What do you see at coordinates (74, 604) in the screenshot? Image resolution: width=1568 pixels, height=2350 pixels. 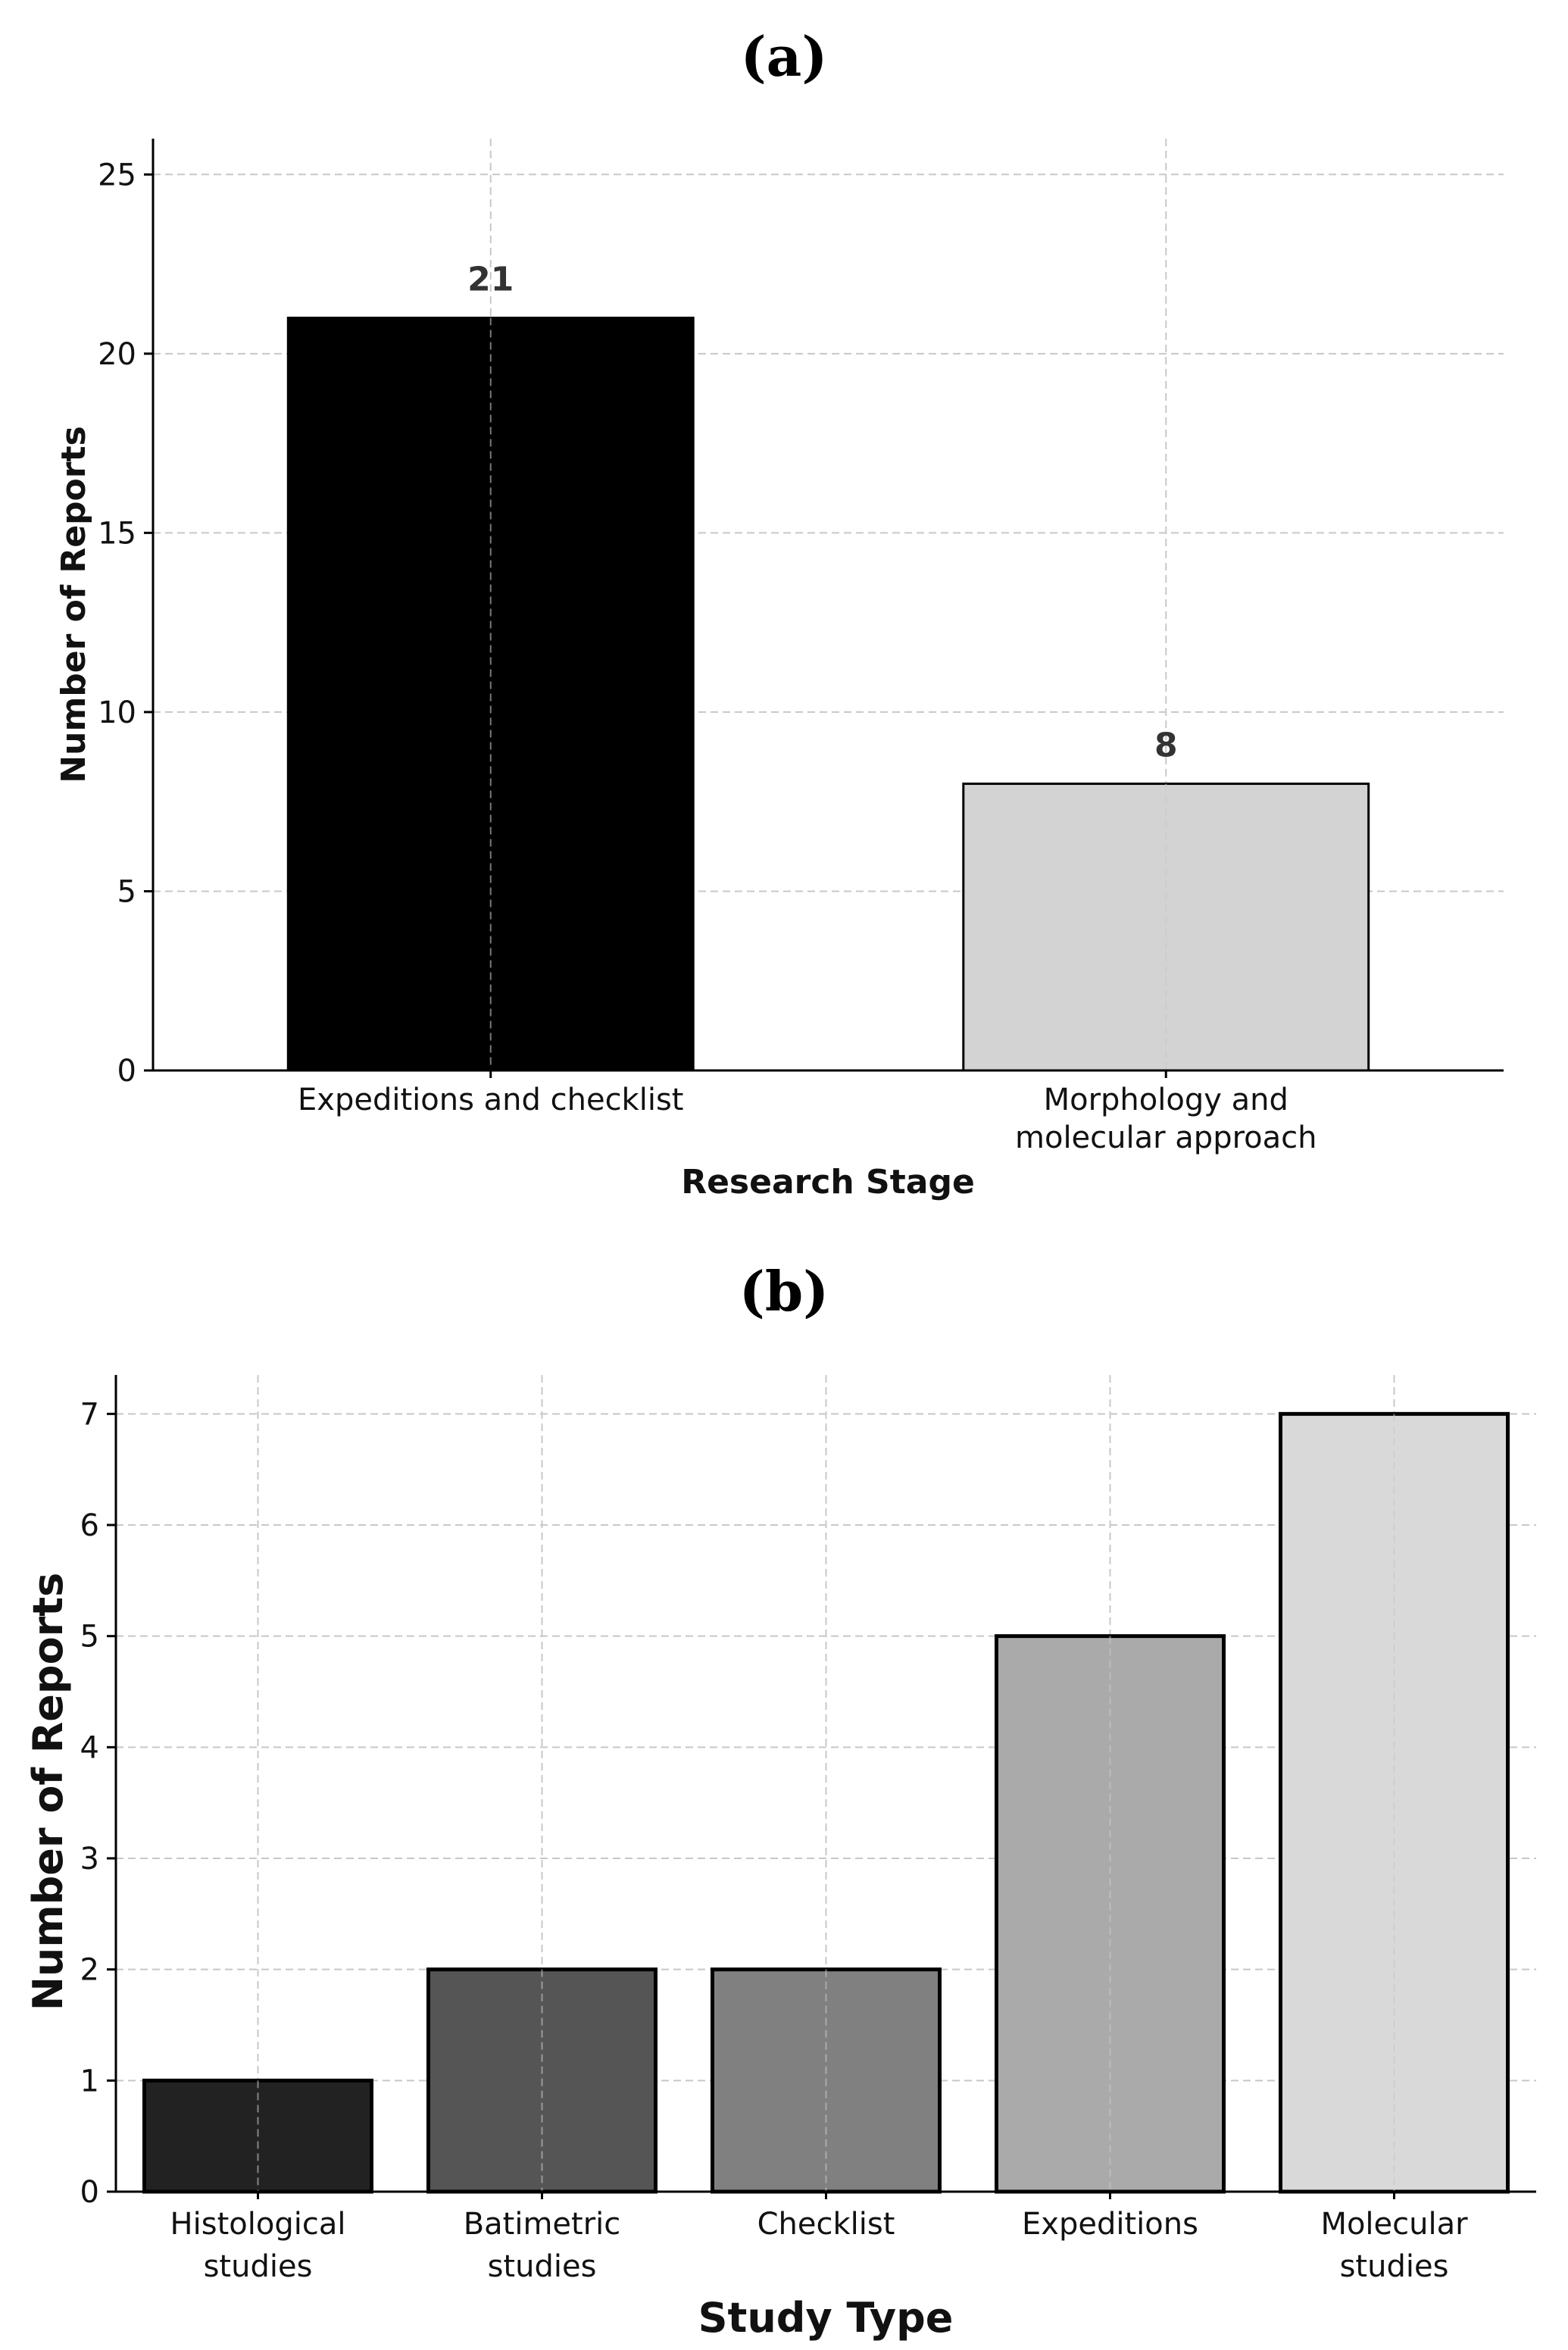 I see `panel-a-y-axis-title: Number of Reports` at bounding box center [74, 604].